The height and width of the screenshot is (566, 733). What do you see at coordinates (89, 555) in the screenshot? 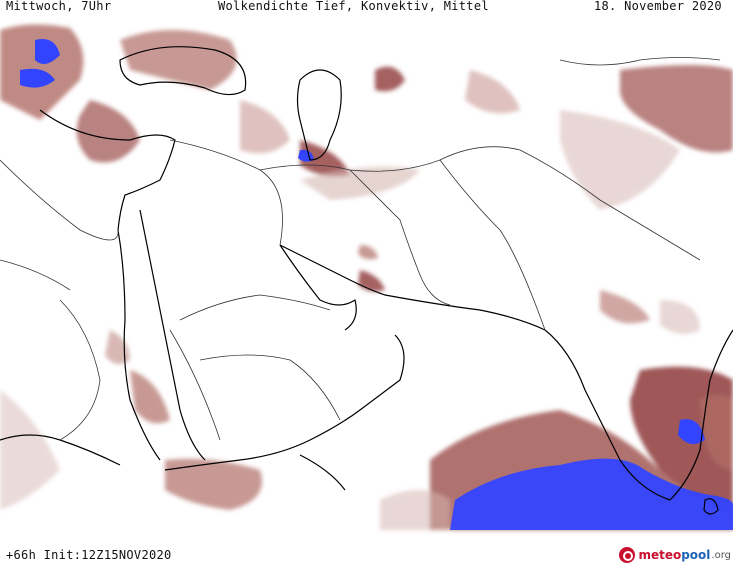
I see `model-run-info: +66h Init:12Z15NOV2020` at bounding box center [89, 555].